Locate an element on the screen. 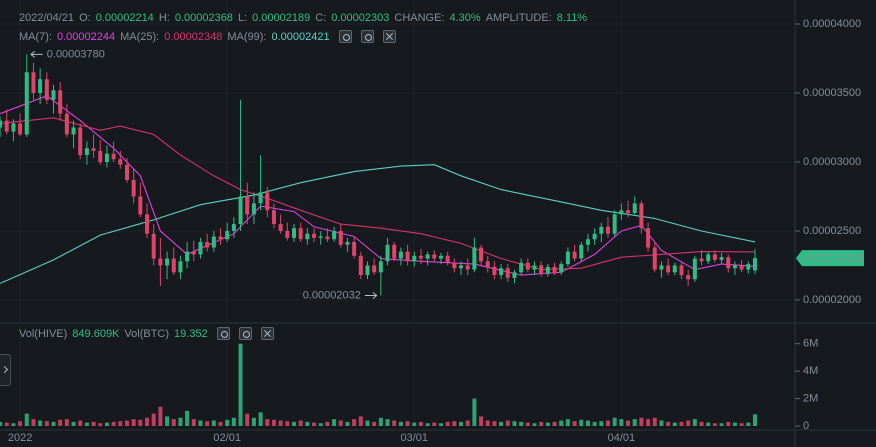  legend-label: L: is located at coordinates (242, 18).